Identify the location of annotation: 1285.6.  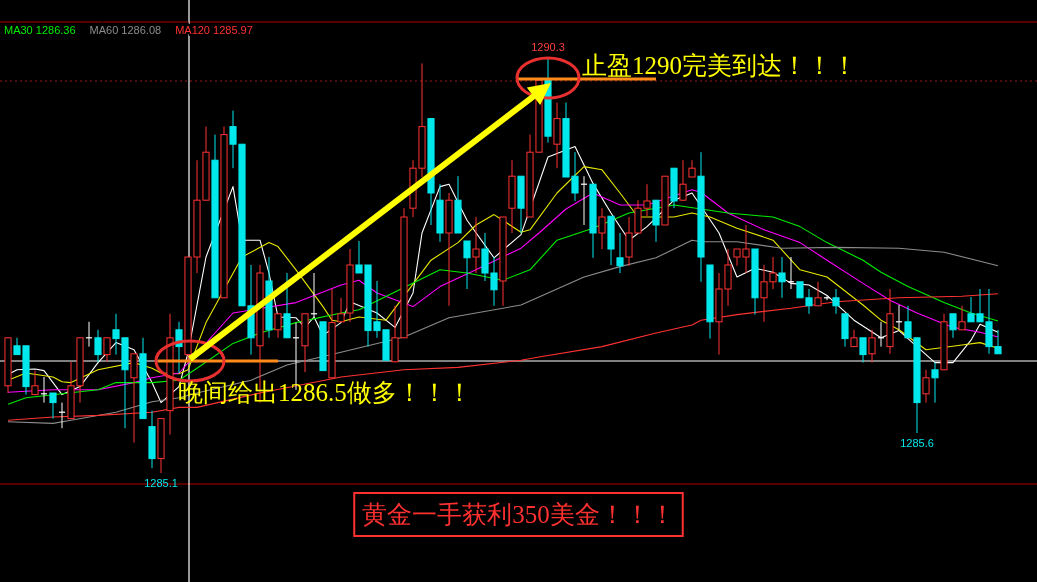
(917, 443).